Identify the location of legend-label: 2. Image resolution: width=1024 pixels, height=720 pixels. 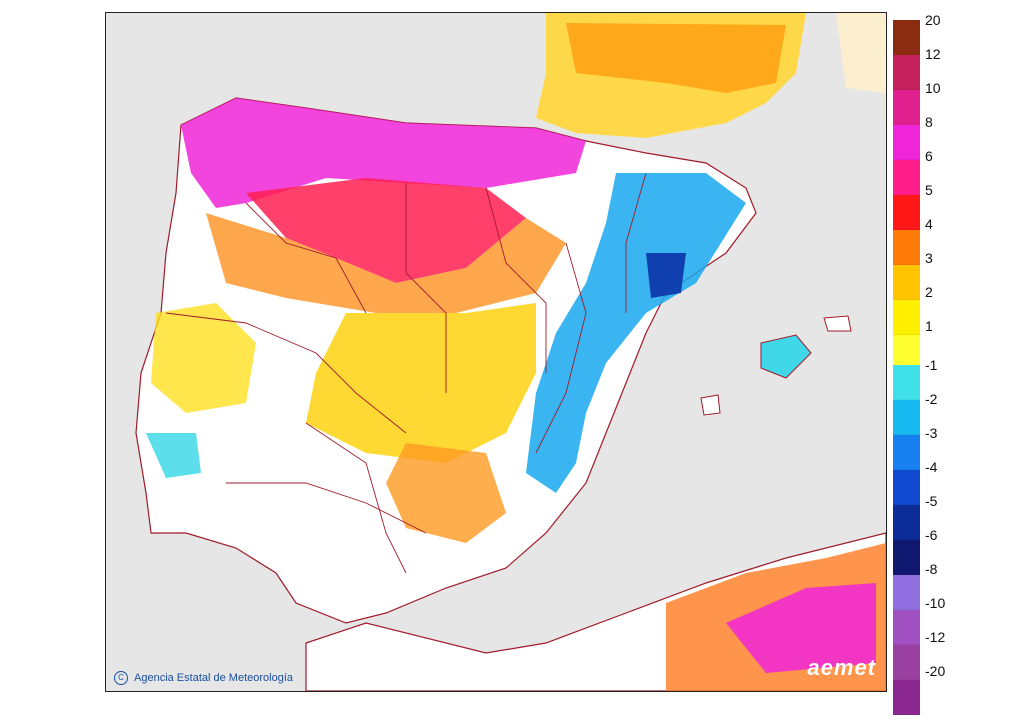
(929, 292).